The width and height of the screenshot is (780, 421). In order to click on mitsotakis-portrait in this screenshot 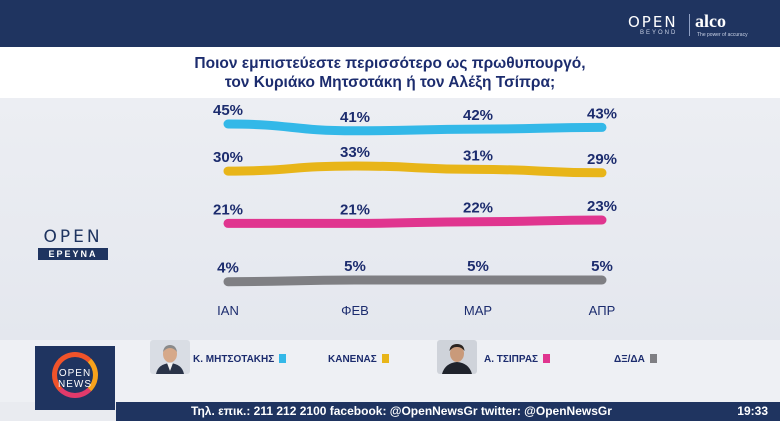, I will do `click(170, 357)`.